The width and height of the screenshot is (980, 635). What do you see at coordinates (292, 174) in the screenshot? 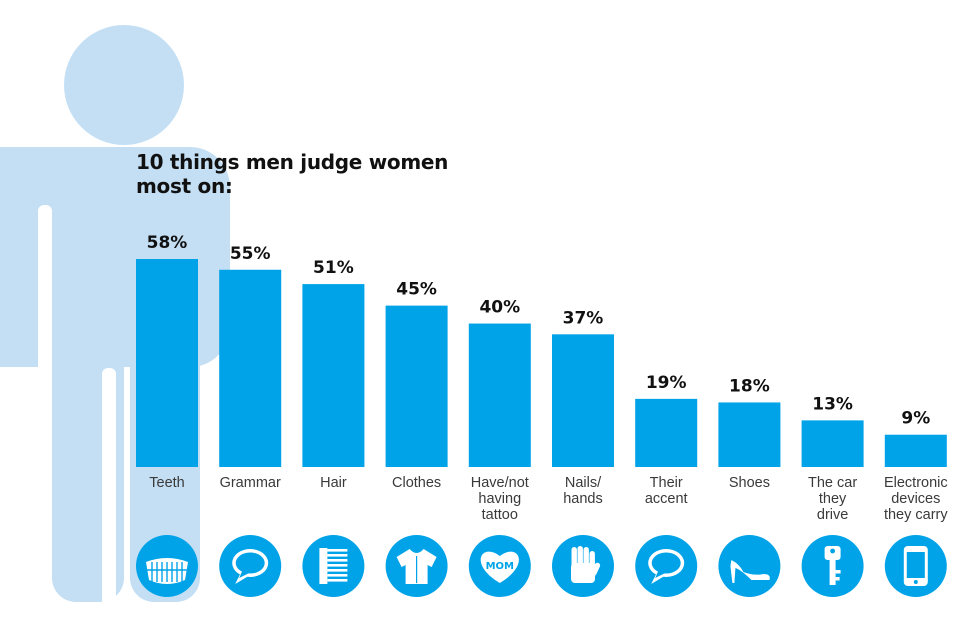
I see `chart-title: 10 things men judge women most on:` at bounding box center [292, 174].